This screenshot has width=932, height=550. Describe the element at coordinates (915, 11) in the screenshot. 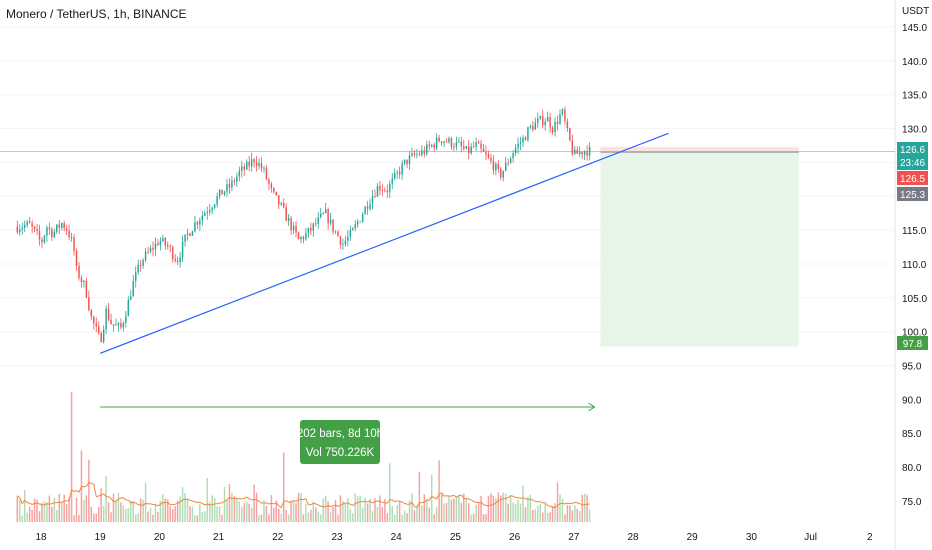

I see `currency-label: USDT` at that location.